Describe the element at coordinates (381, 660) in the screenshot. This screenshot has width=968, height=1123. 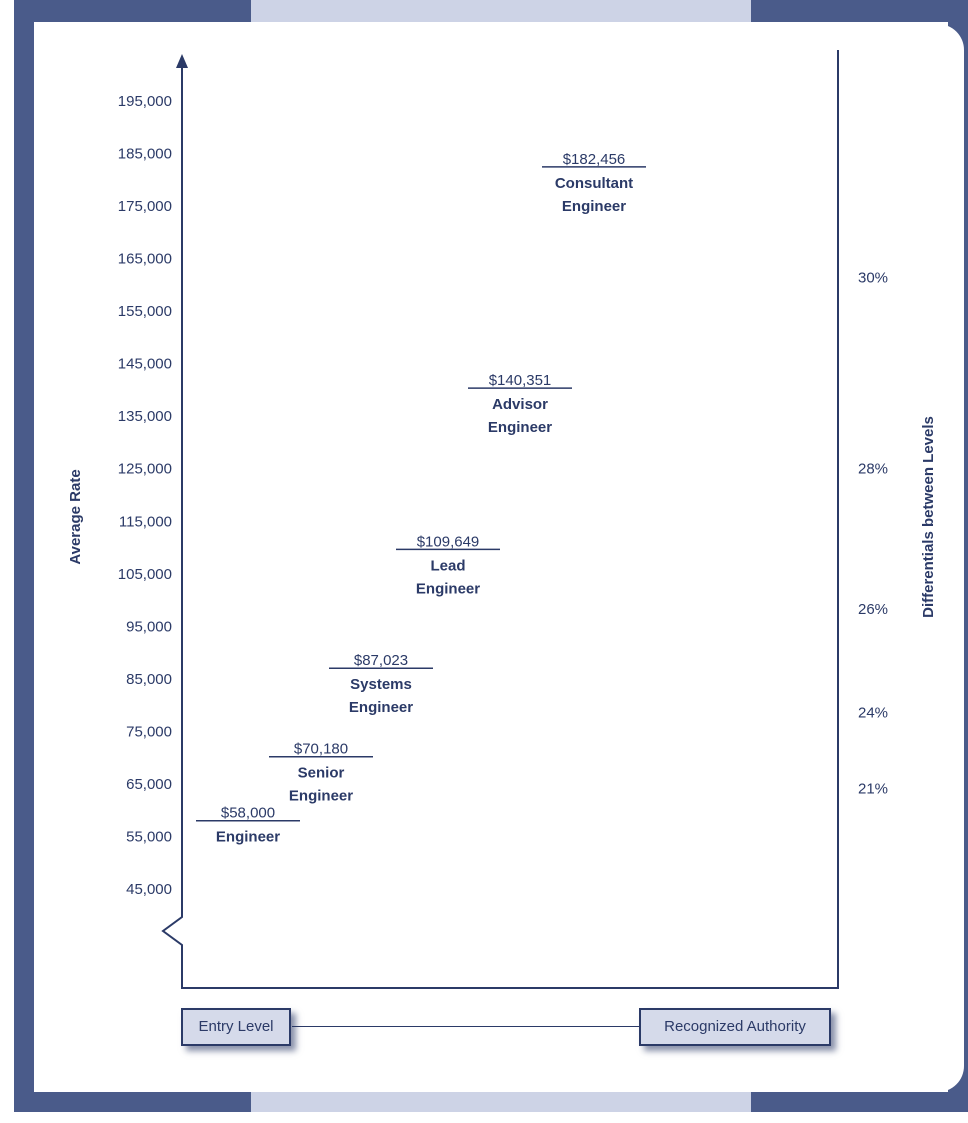
I see `salary-label: $87,023` at that location.